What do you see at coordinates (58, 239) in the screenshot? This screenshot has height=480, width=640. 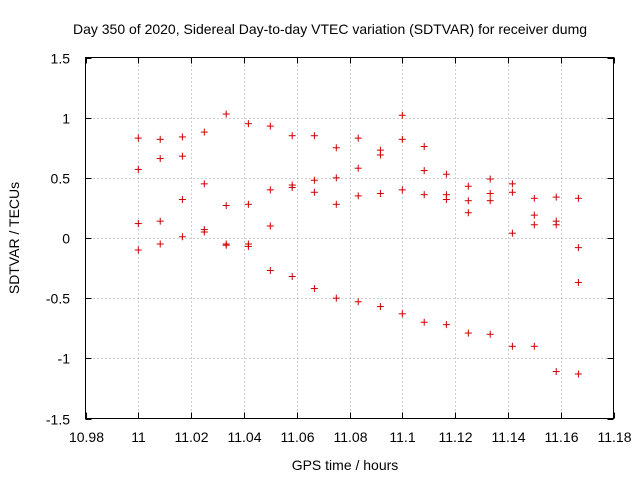 I see `y-tick-labels: 1.5 1 0.5 0 -0.5 -1 -1.5` at bounding box center [58, 239].